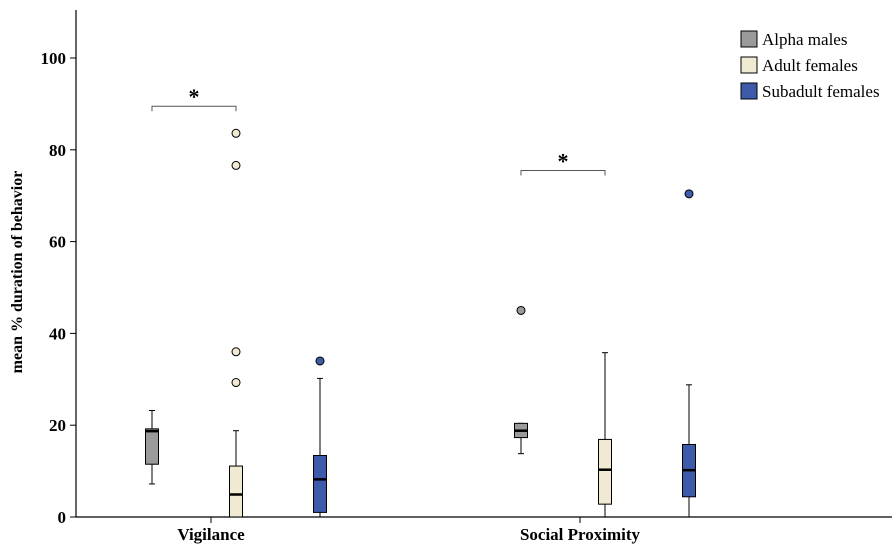 The width and height of the screenshot is (896, 546). Describe the element at coordinates (62, 517) in the screenshot. I see `y-tick-label: 0` at that location.